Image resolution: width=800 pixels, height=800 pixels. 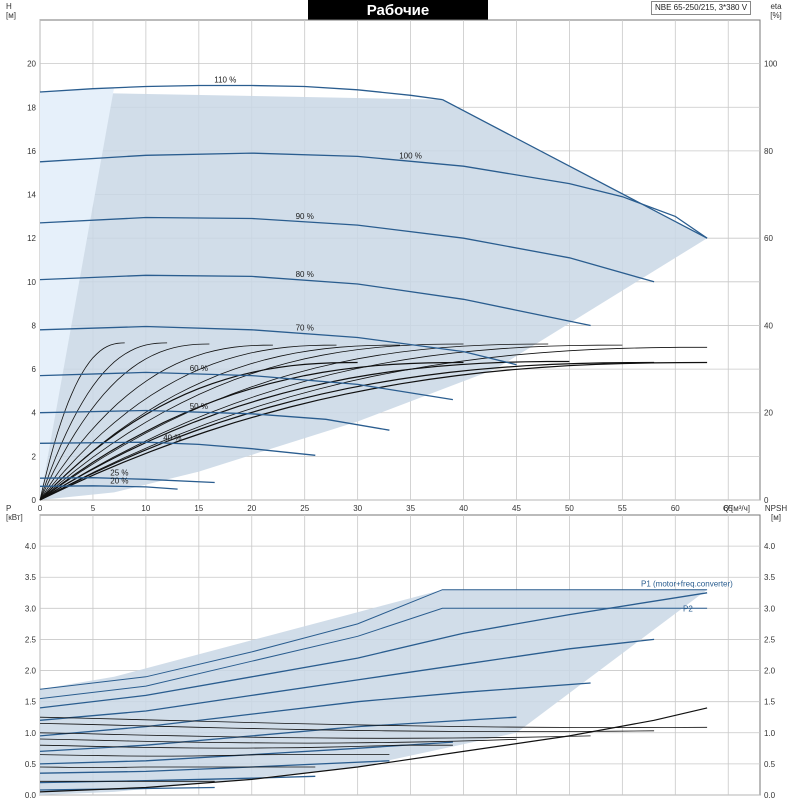 I want to click on max-envelope-line, so click(x=575, y=169).